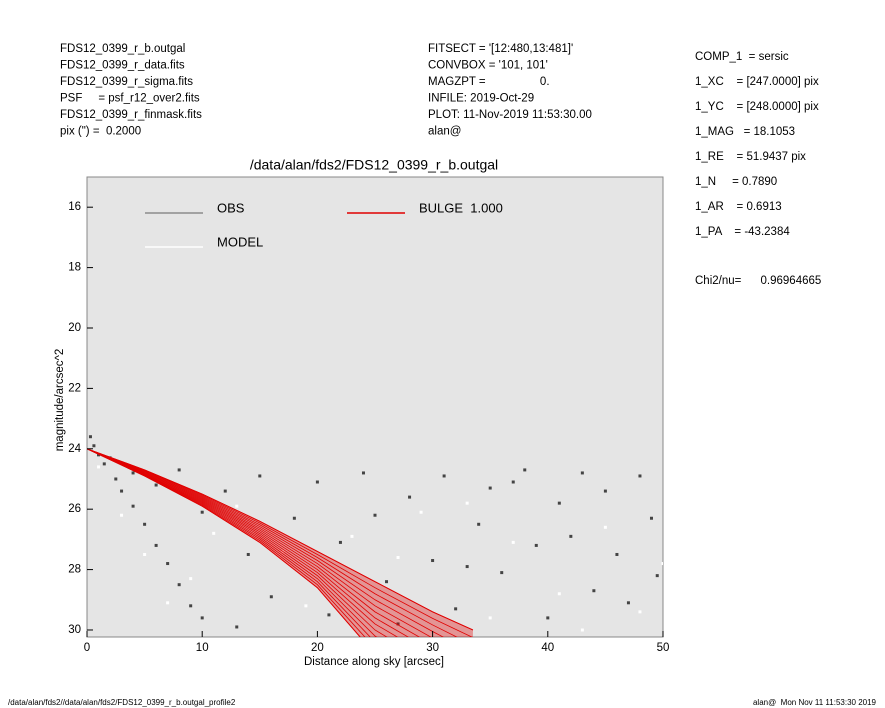  I want to click on x-tick-label: 0, so click(87, 648).